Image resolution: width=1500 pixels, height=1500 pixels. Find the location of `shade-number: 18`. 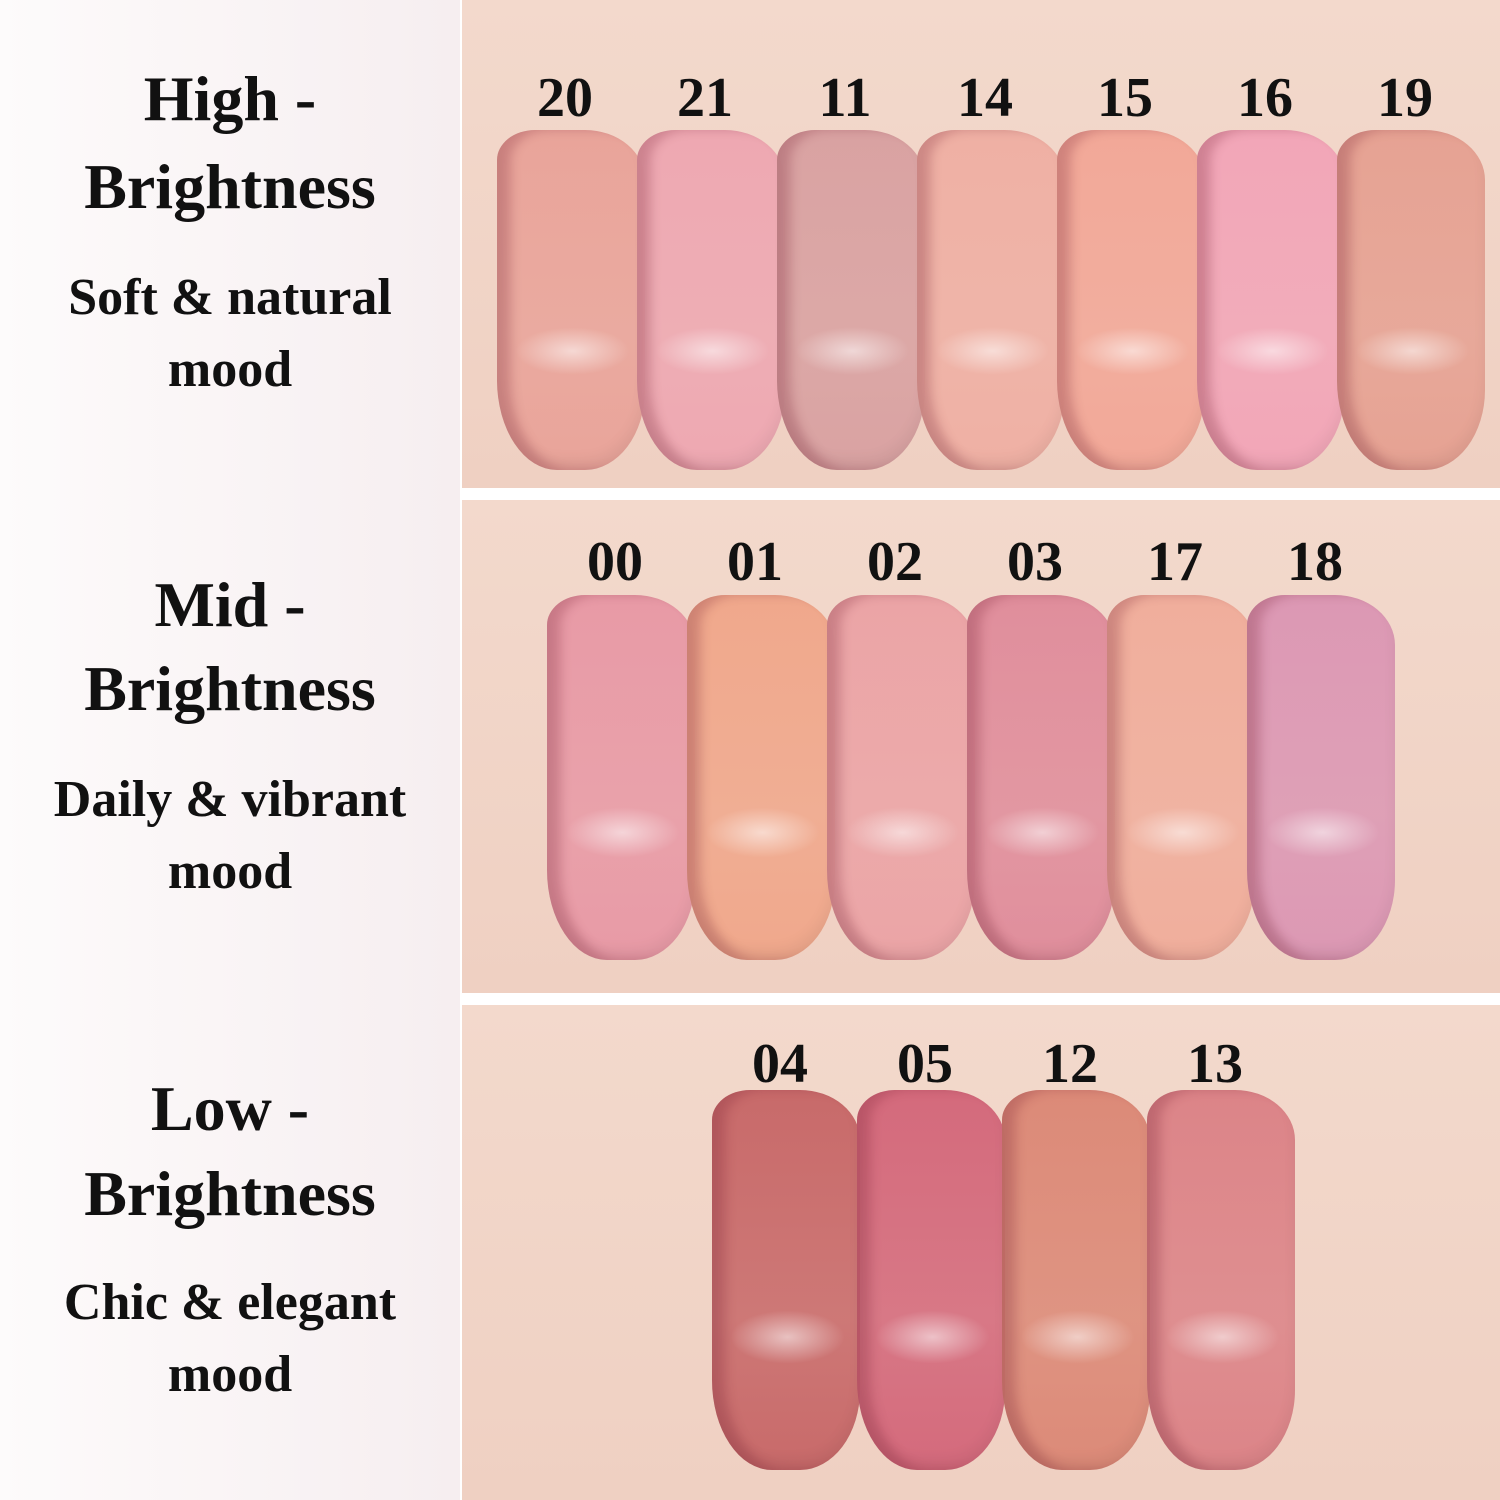

shade-number: 18 is located at coordinates (1315, 562).